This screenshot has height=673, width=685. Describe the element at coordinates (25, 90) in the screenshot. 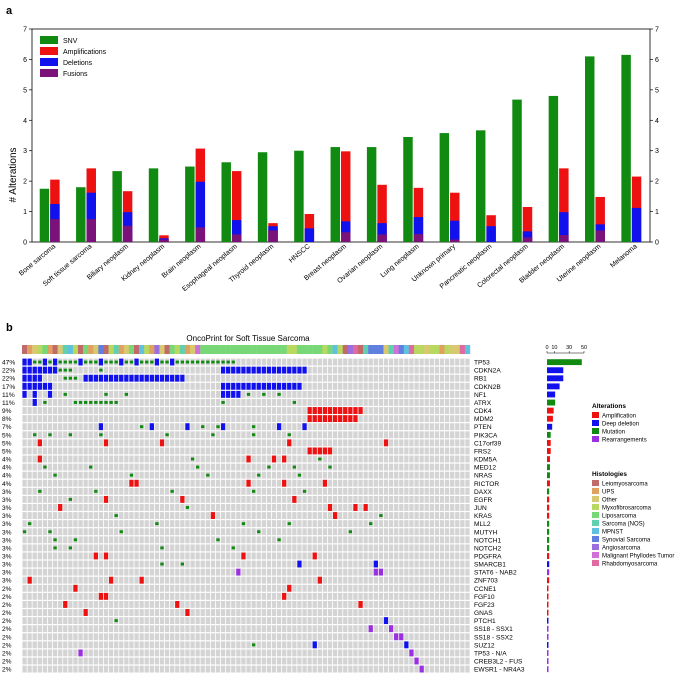

I see `y-tick-label: 5` at that location.